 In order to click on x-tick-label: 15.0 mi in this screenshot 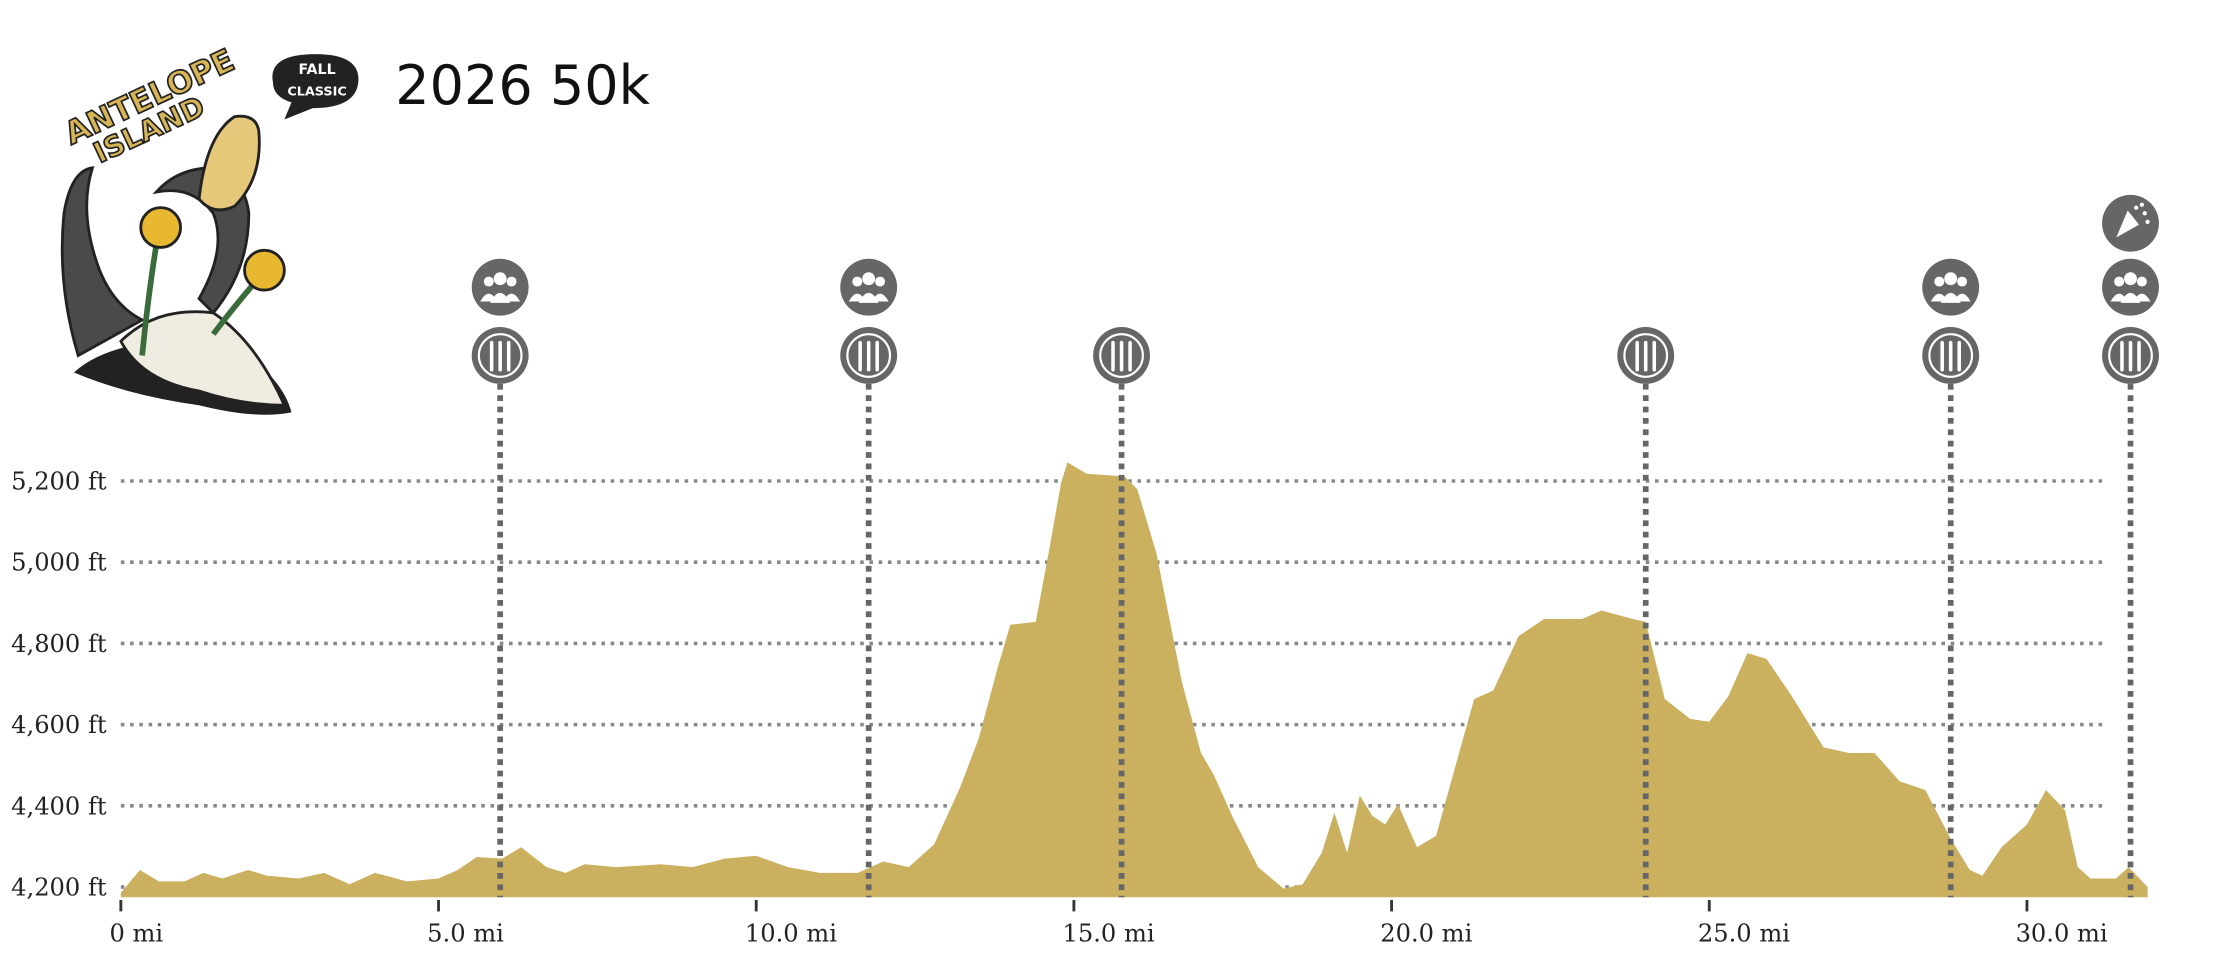, I will do `click(1109, 933)`.